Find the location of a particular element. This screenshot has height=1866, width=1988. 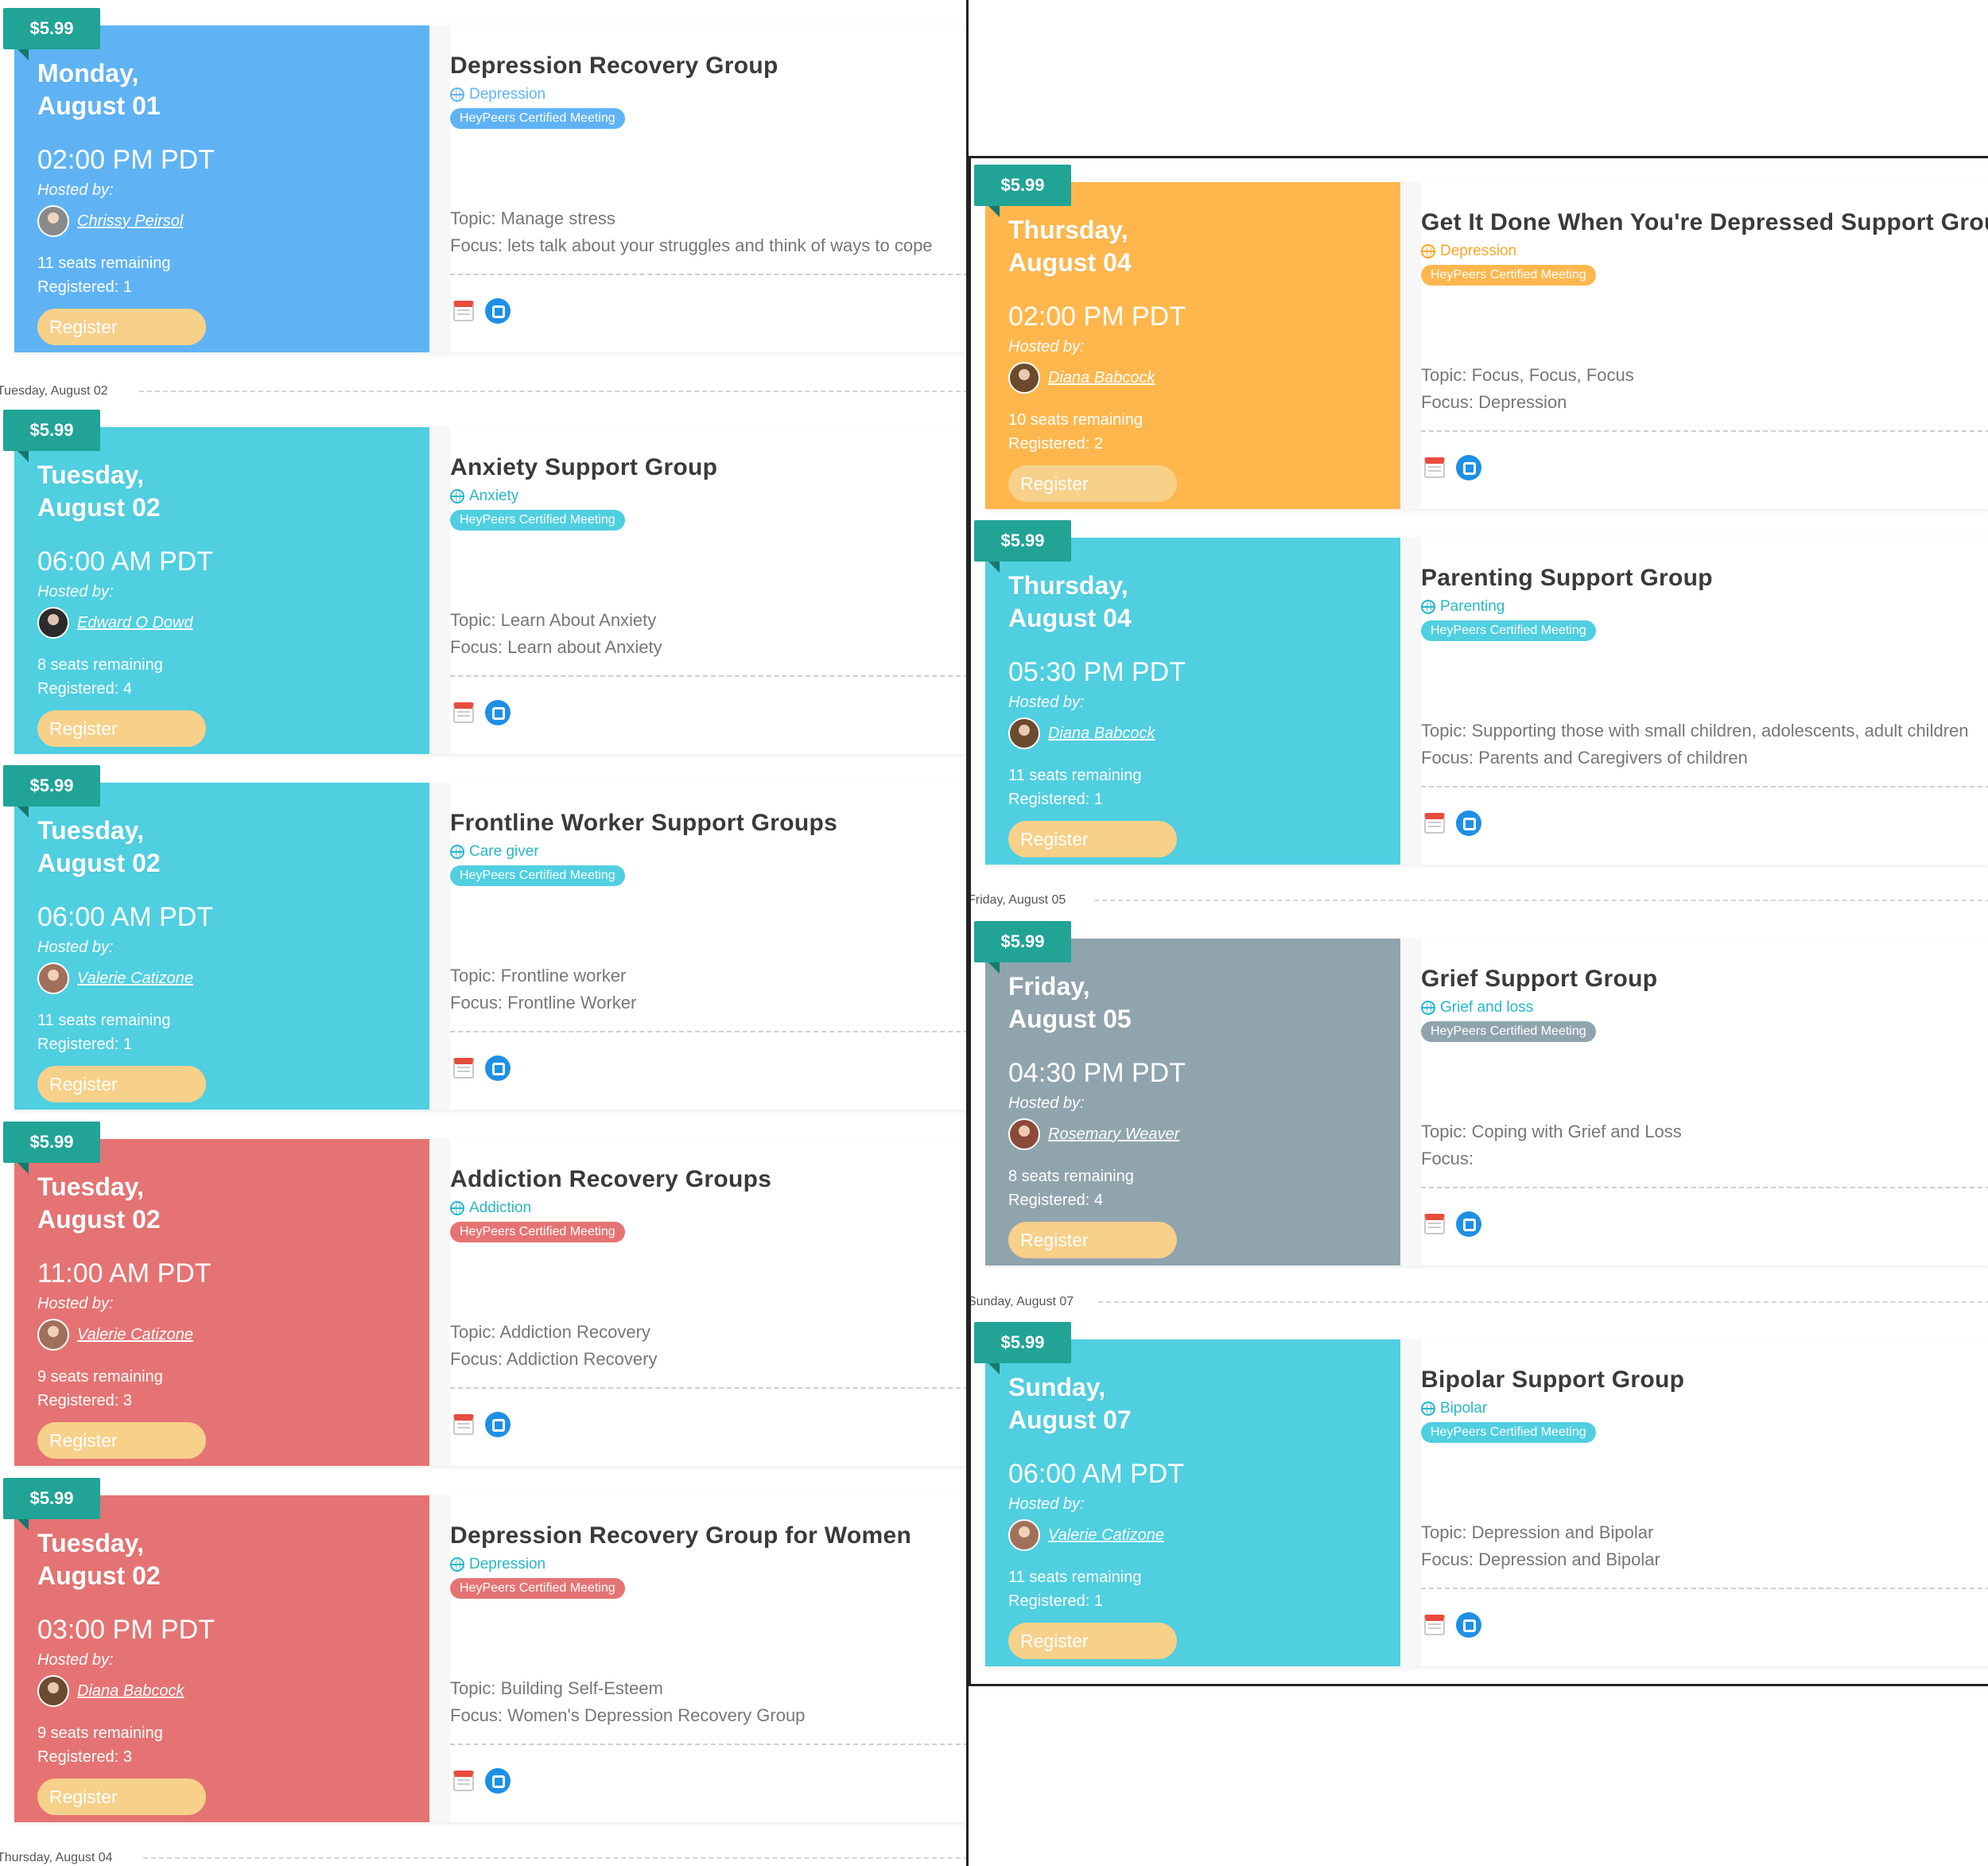

seats-remaining: 10 seats remaining is located at coordinates (1075, 420).